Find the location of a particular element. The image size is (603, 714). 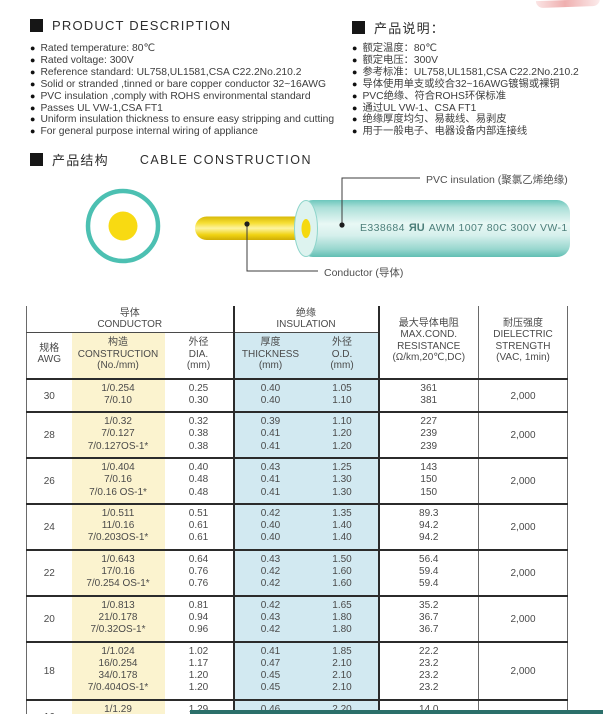

conductor-leader-dot is located at coordinates (247, 224).